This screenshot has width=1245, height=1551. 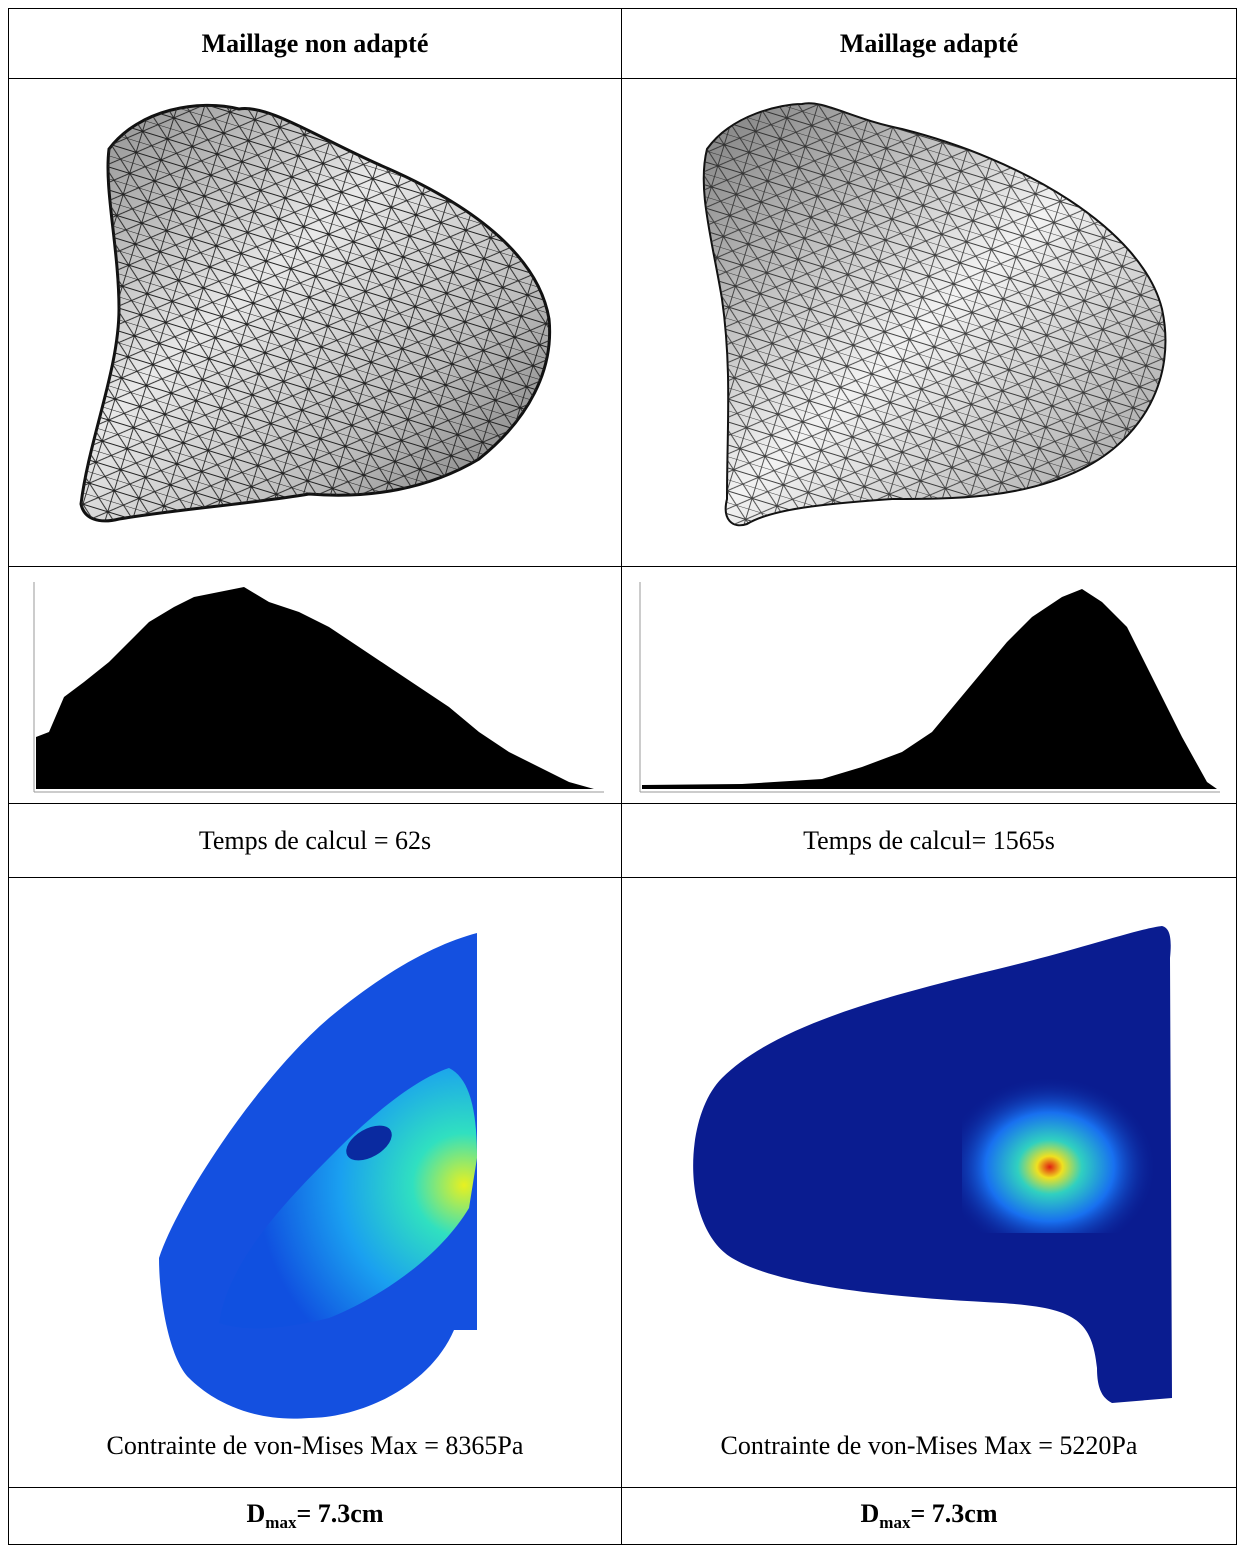 I want to click on text-cell: Temps de calcul = 62s, so click(x=315, y=840).